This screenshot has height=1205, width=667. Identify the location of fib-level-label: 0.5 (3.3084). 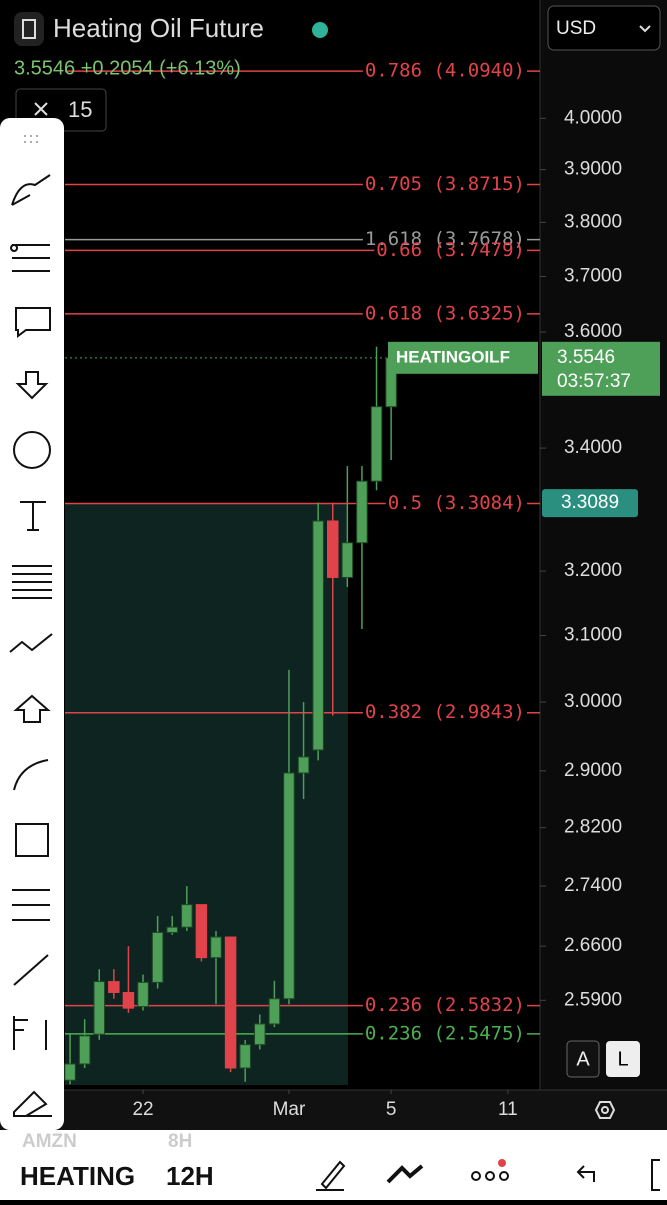
(456, 503).